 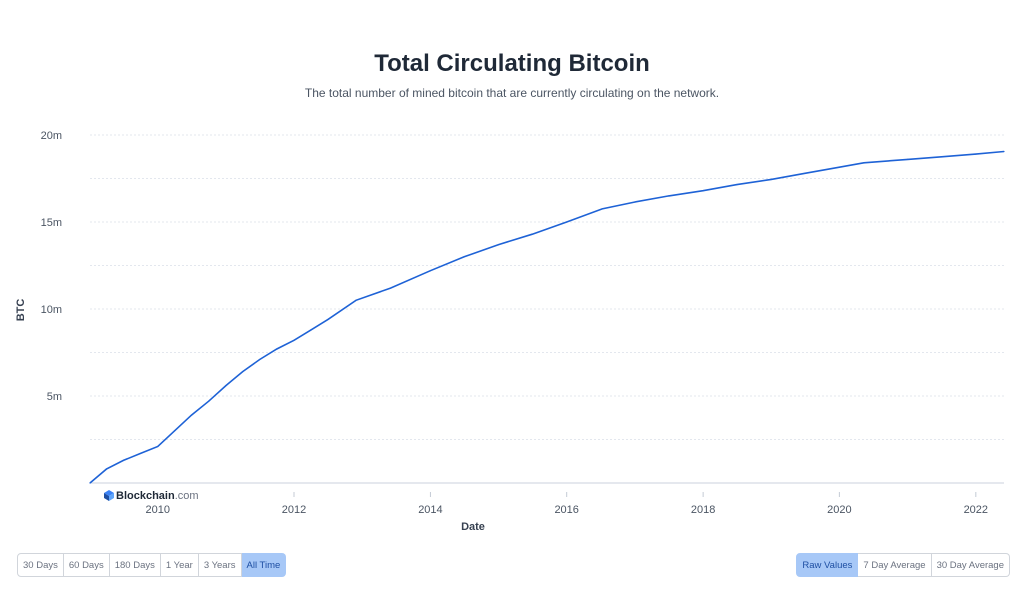 What do you see at coordinates (158, 510) in the screenshot?
I see `x-tick-label: 2010` at bounding box center [158, 510].